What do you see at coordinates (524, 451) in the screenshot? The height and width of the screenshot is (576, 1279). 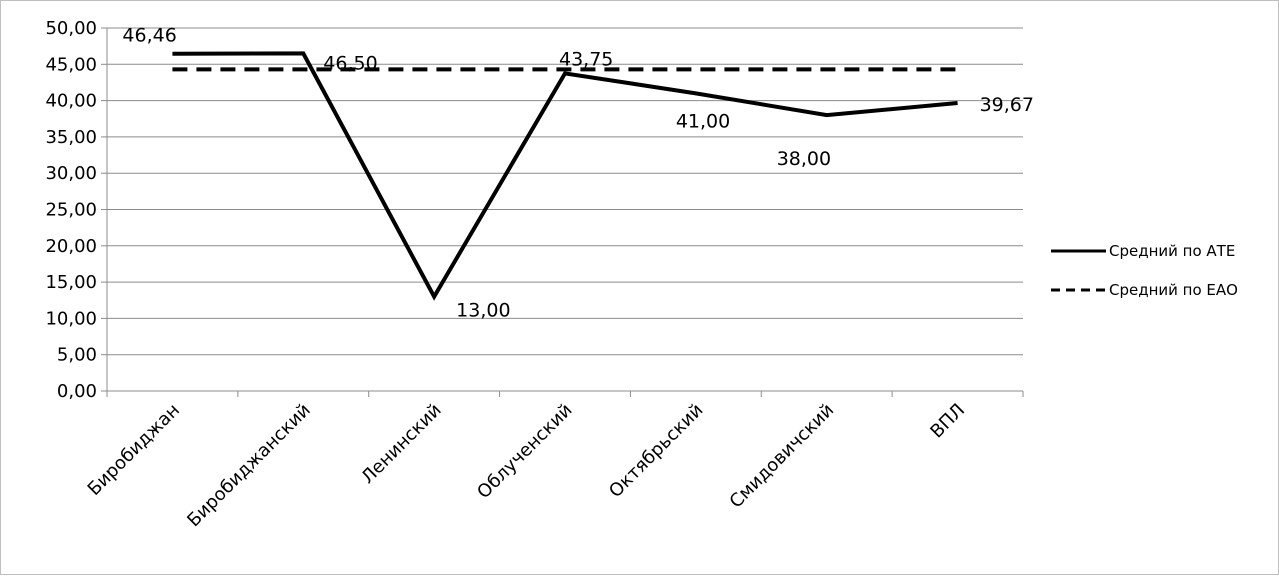 I see `x-tick-label: Облученский` at bounding box center [524, 451].